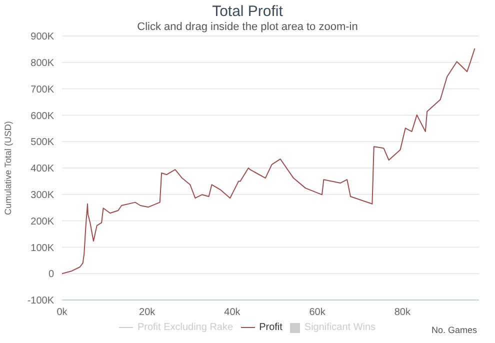 This screenshot has height=343, width=495. I want to click on y-tick-label: 400K, so click(42, 169).